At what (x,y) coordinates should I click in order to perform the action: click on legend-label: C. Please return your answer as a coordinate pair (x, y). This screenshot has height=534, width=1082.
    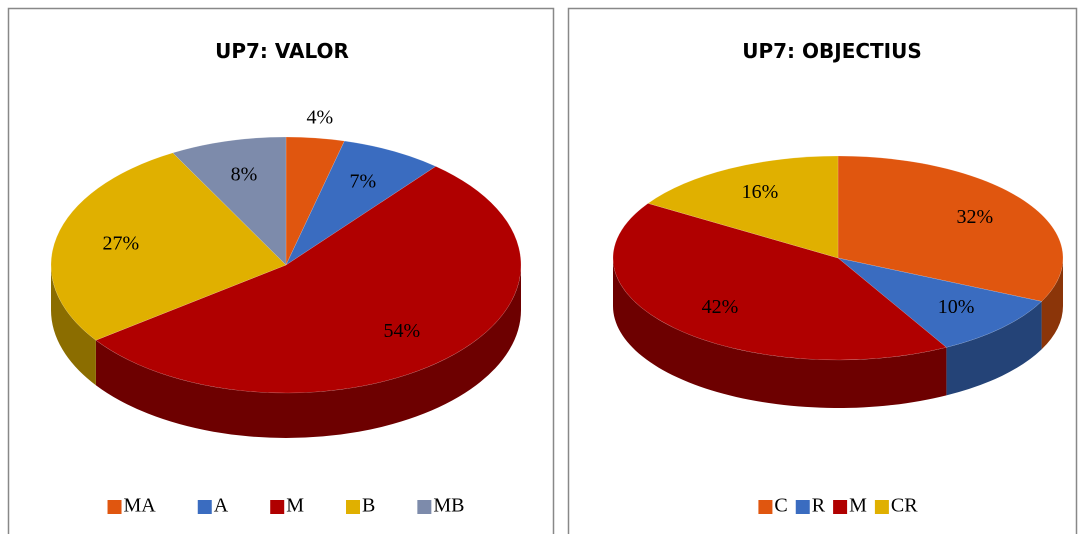
    Looking at the image, I should click on (780, 506).